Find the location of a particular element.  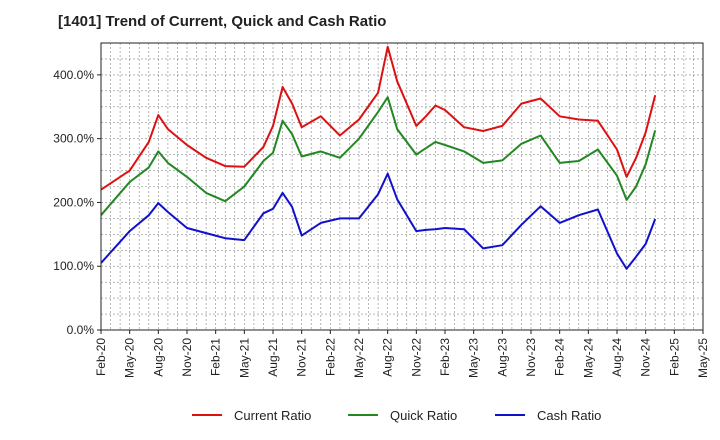

x-tick-label: May-24 is located at coordinates (588, 358).